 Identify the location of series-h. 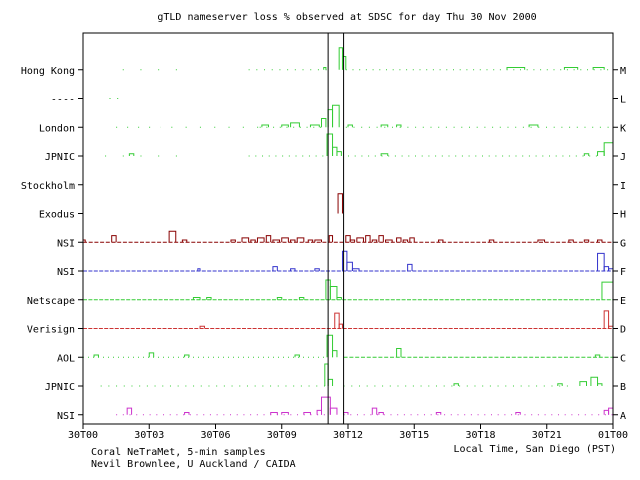
(340, 203).